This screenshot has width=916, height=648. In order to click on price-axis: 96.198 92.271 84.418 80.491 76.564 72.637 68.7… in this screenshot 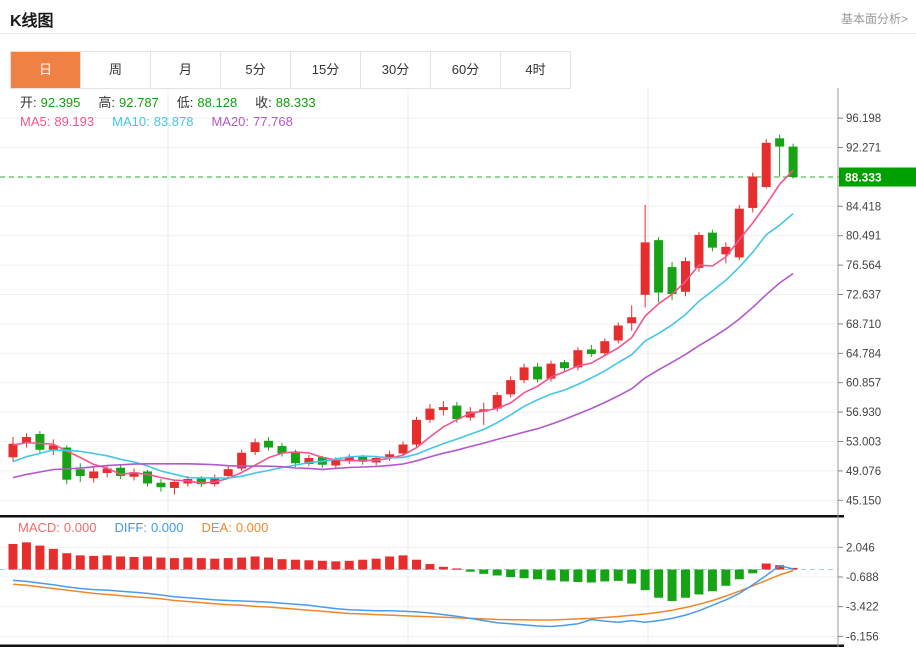, I will do `click(859, 367)`.